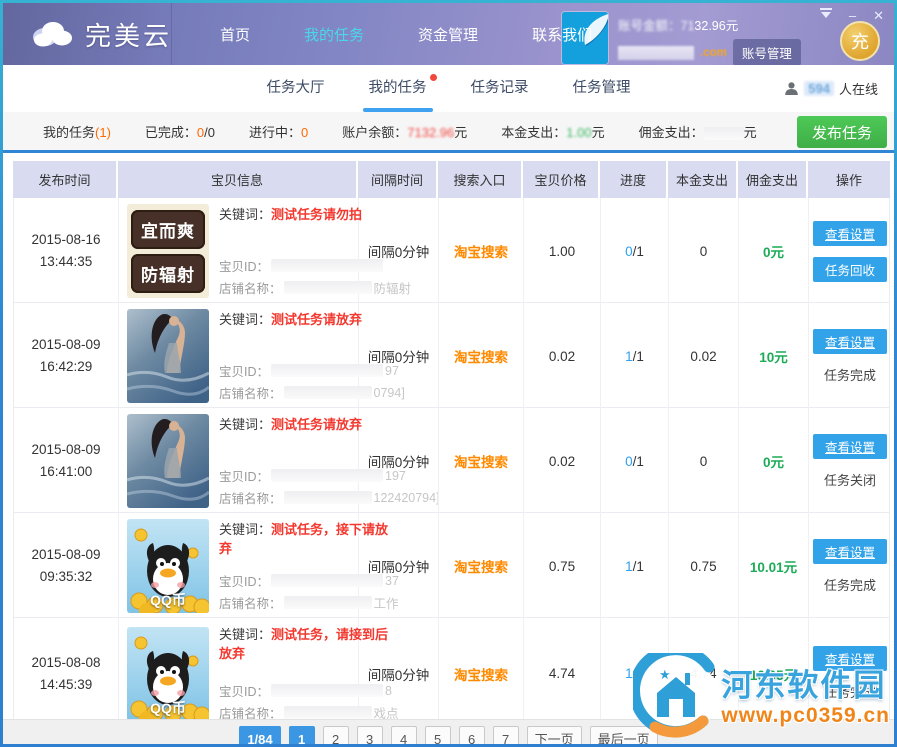  I want to click on shop-tail: 防辐射, so click(392, 289).